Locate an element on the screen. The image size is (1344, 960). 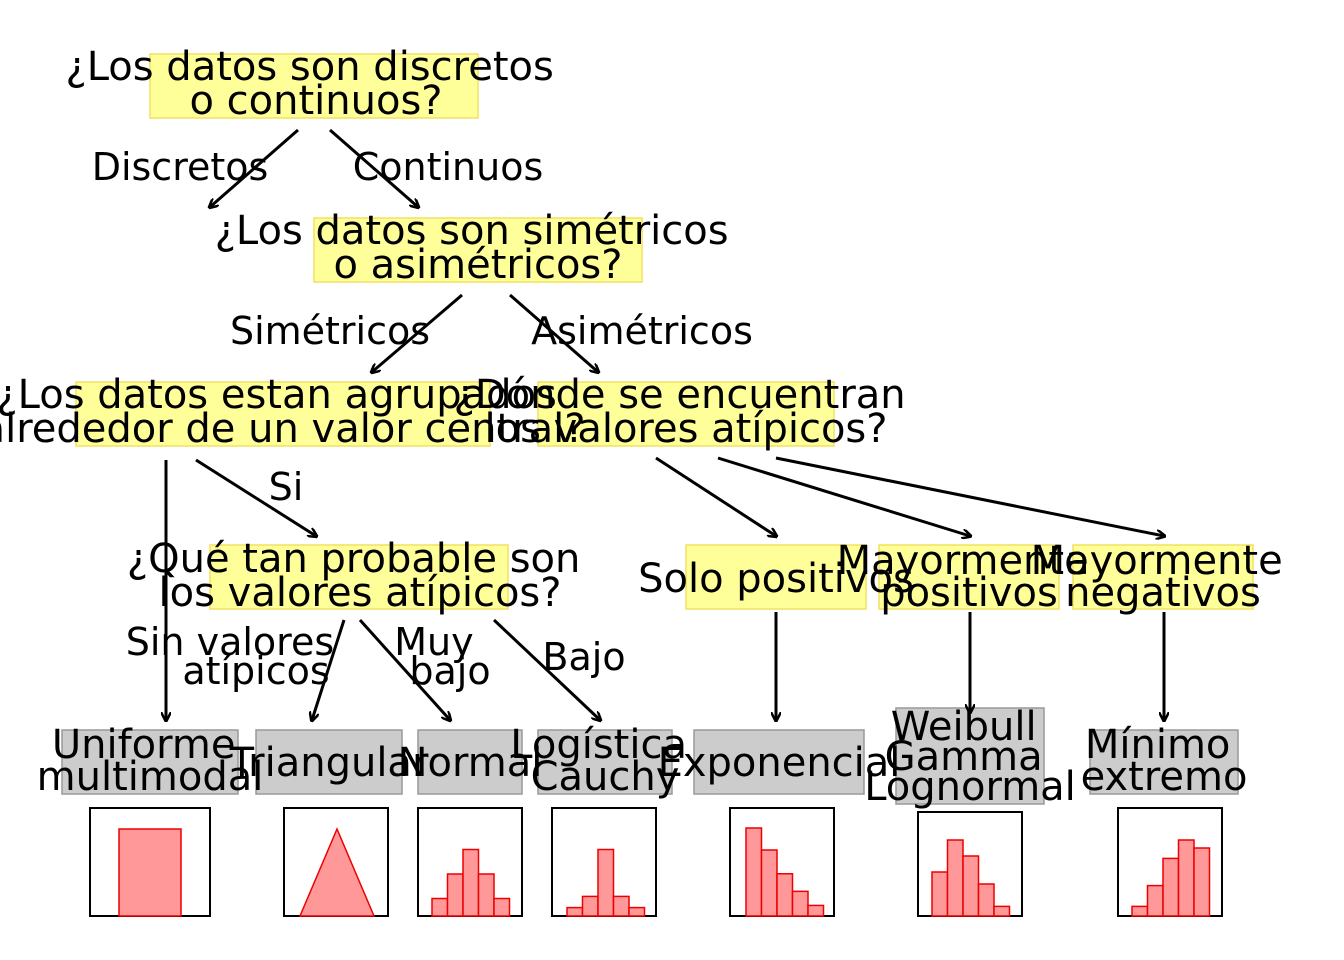
label-simetricos: Simétricos is located at coordinates (330, 331).